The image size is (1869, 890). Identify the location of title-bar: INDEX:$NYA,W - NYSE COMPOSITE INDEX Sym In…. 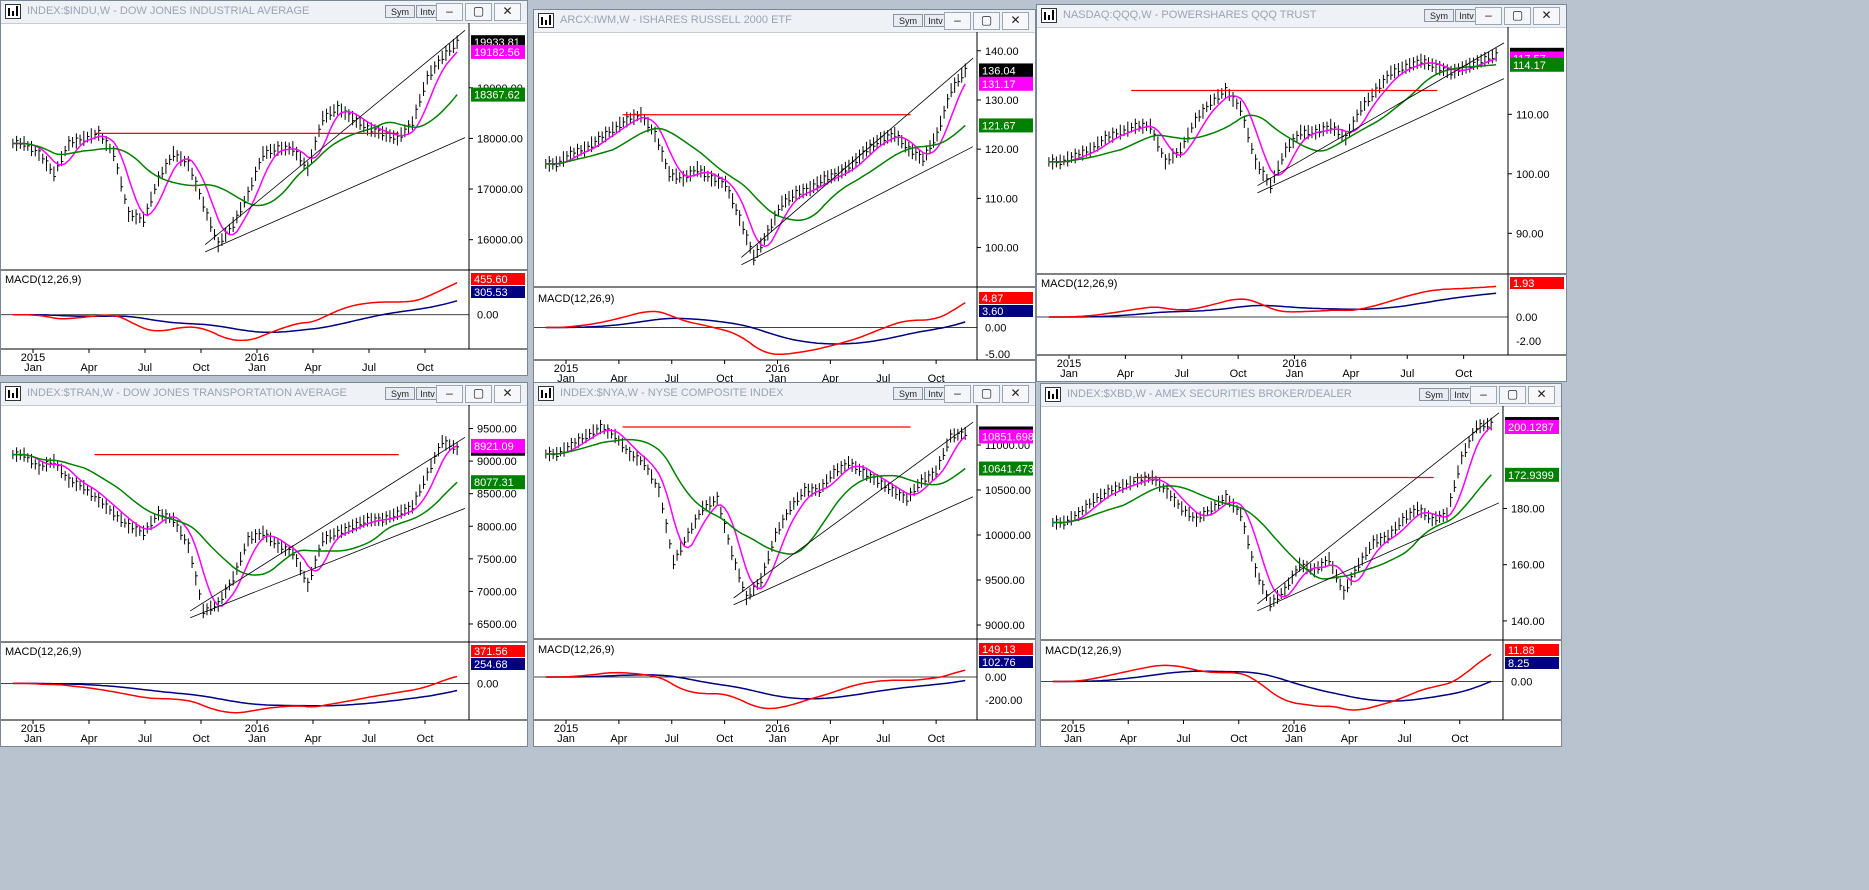
(784, 394).